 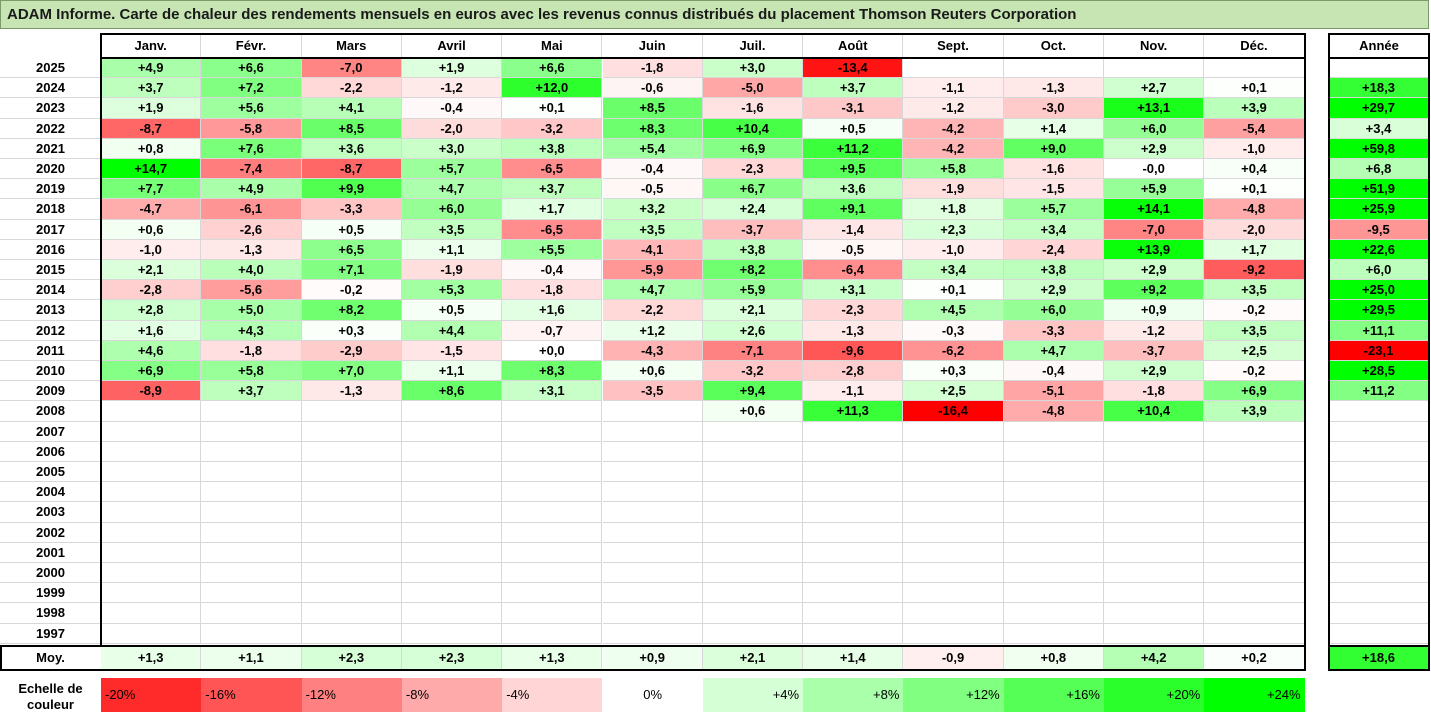 What do you see at coordinates (853, 169) in the screenshot?
I see `heatmap-cell: +9,5` at bounding box center [853, 169].